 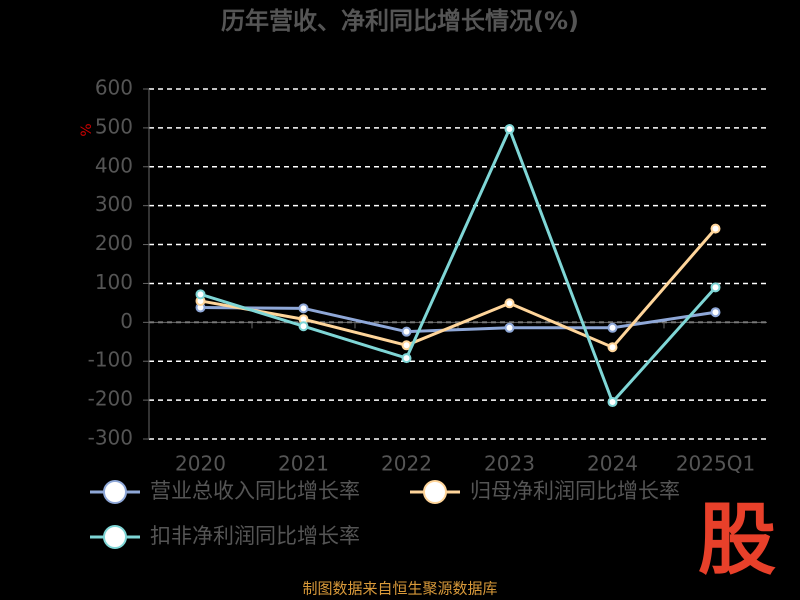 I want to click on x-tick-label: 2024, so click(x=612, y=464).